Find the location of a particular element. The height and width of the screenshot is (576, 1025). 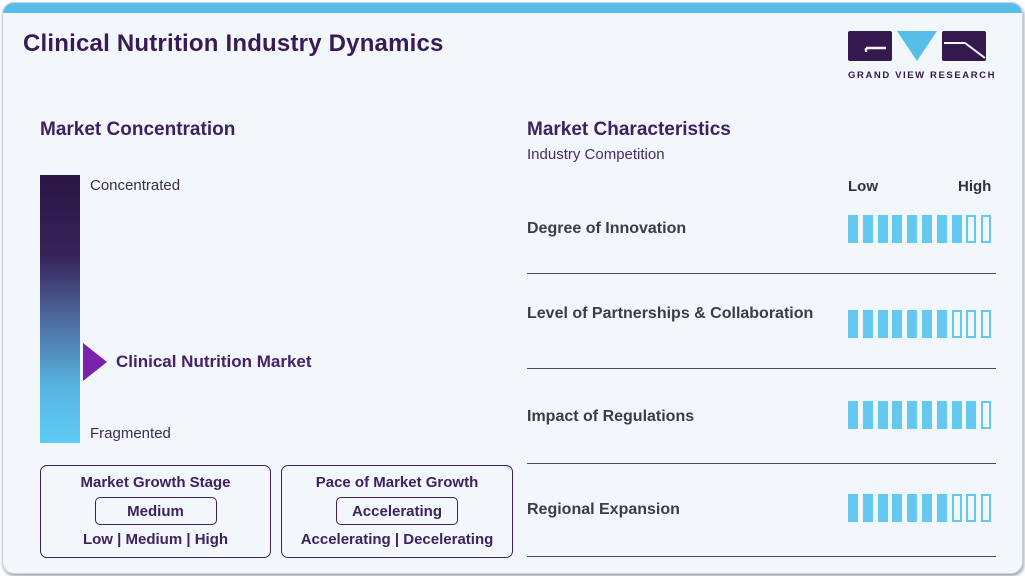

accent-top-bar is located at coordinates (512, 8).